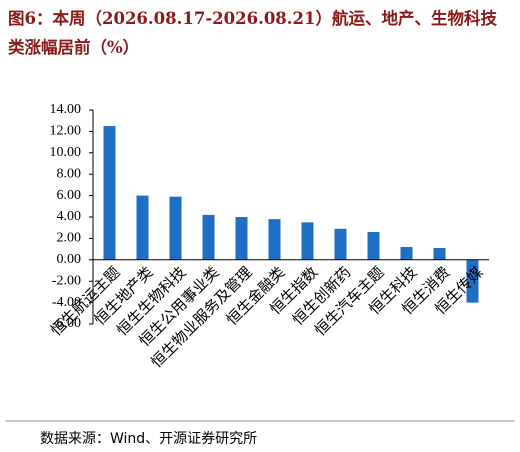 The height and width of the screenshot is (452, 520). Describe the element at coordinates (66, 131) in the screenshot. I see `y-tick-label: 12.00` at that location.